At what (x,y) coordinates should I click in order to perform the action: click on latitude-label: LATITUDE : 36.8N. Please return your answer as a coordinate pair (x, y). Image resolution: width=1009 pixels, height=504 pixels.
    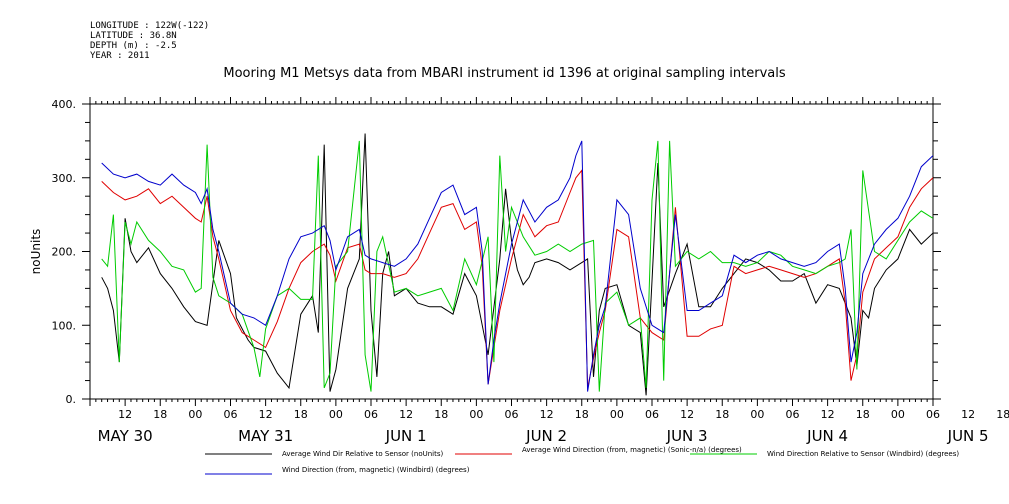
    Looking at the image, I should click on (133, 36).